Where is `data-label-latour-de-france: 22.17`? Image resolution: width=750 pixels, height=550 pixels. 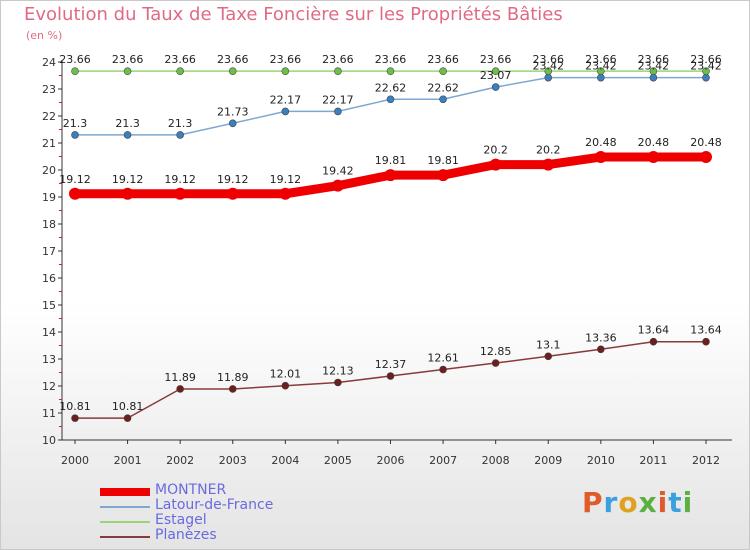
data-label-latour-de-france: 22.17 is located at coordinates (286, 99).